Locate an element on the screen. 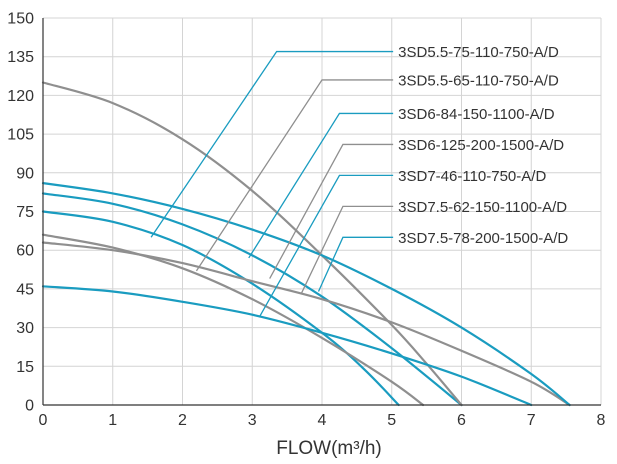 The height and width of the screenshot is (464, 617). y-tick-label: 90 is located at coordinates (25, 173).